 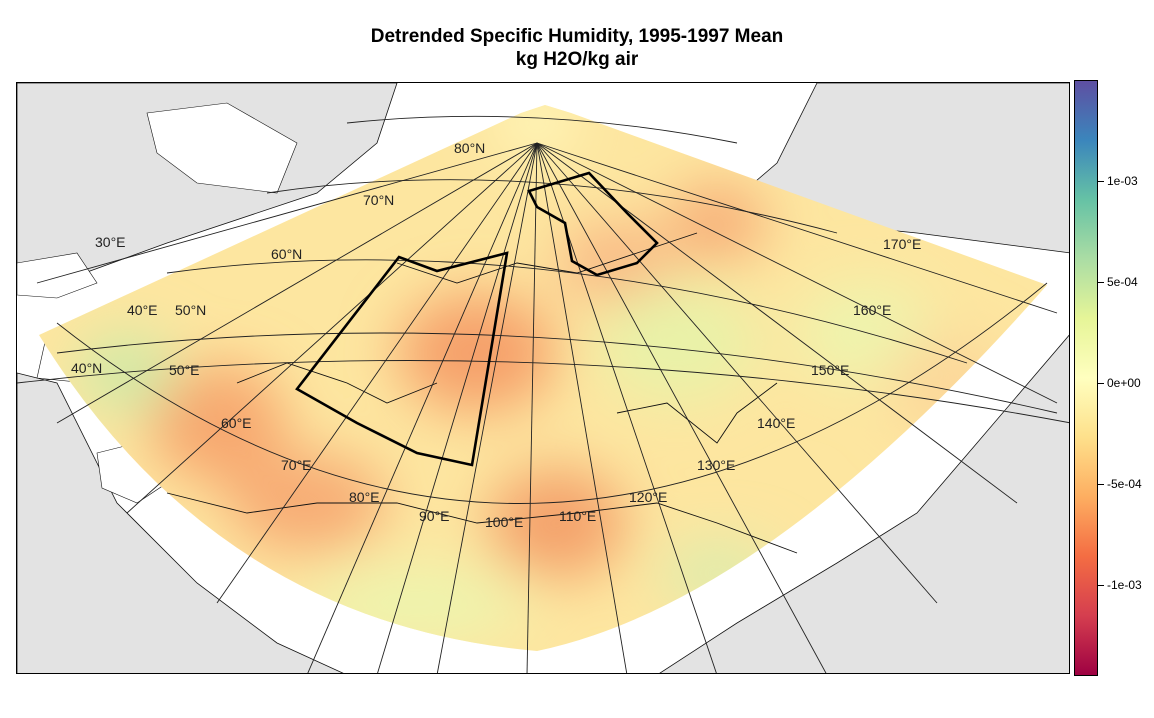 What do you see at coordinates (86, 368) in the screenshot?
I see `lat-label-40n: 40°N` at bounding box center [86, 368].